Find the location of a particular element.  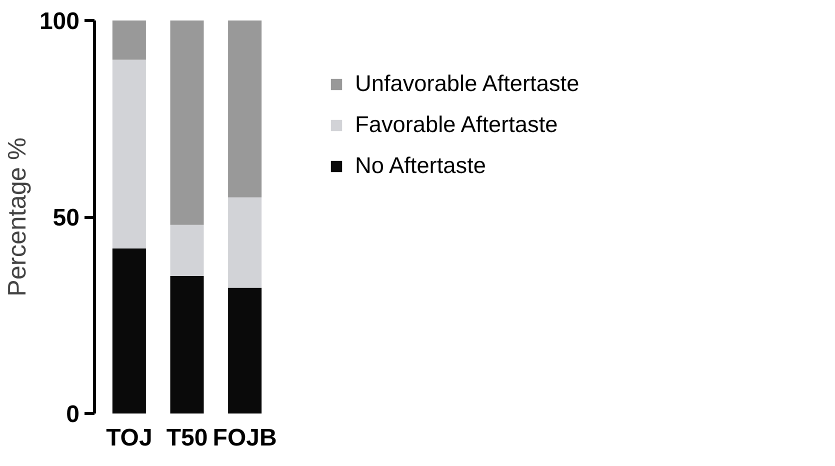

y-tick-label: 100 is located at coordinates (59, 21).